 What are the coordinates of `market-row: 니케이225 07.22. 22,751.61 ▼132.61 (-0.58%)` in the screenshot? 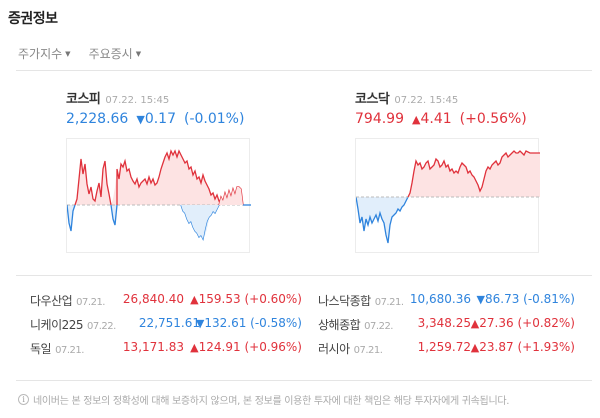 It's located at (166, 328).